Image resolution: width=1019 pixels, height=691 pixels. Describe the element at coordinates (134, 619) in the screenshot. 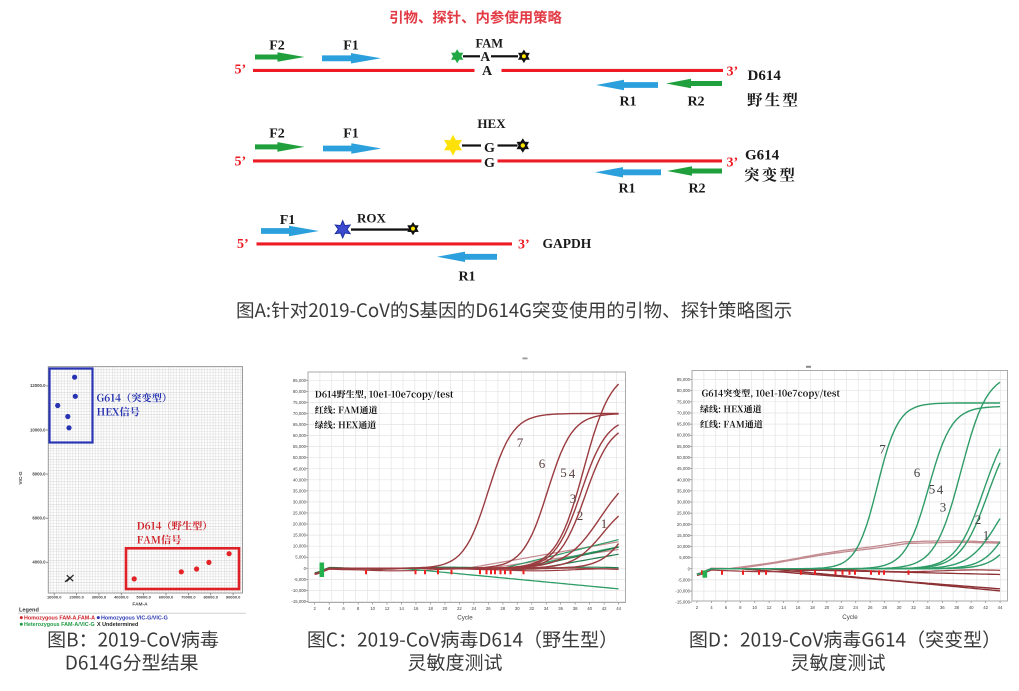

I see `svg-text: Homozygous VIC-G/VIC-G` at that location.